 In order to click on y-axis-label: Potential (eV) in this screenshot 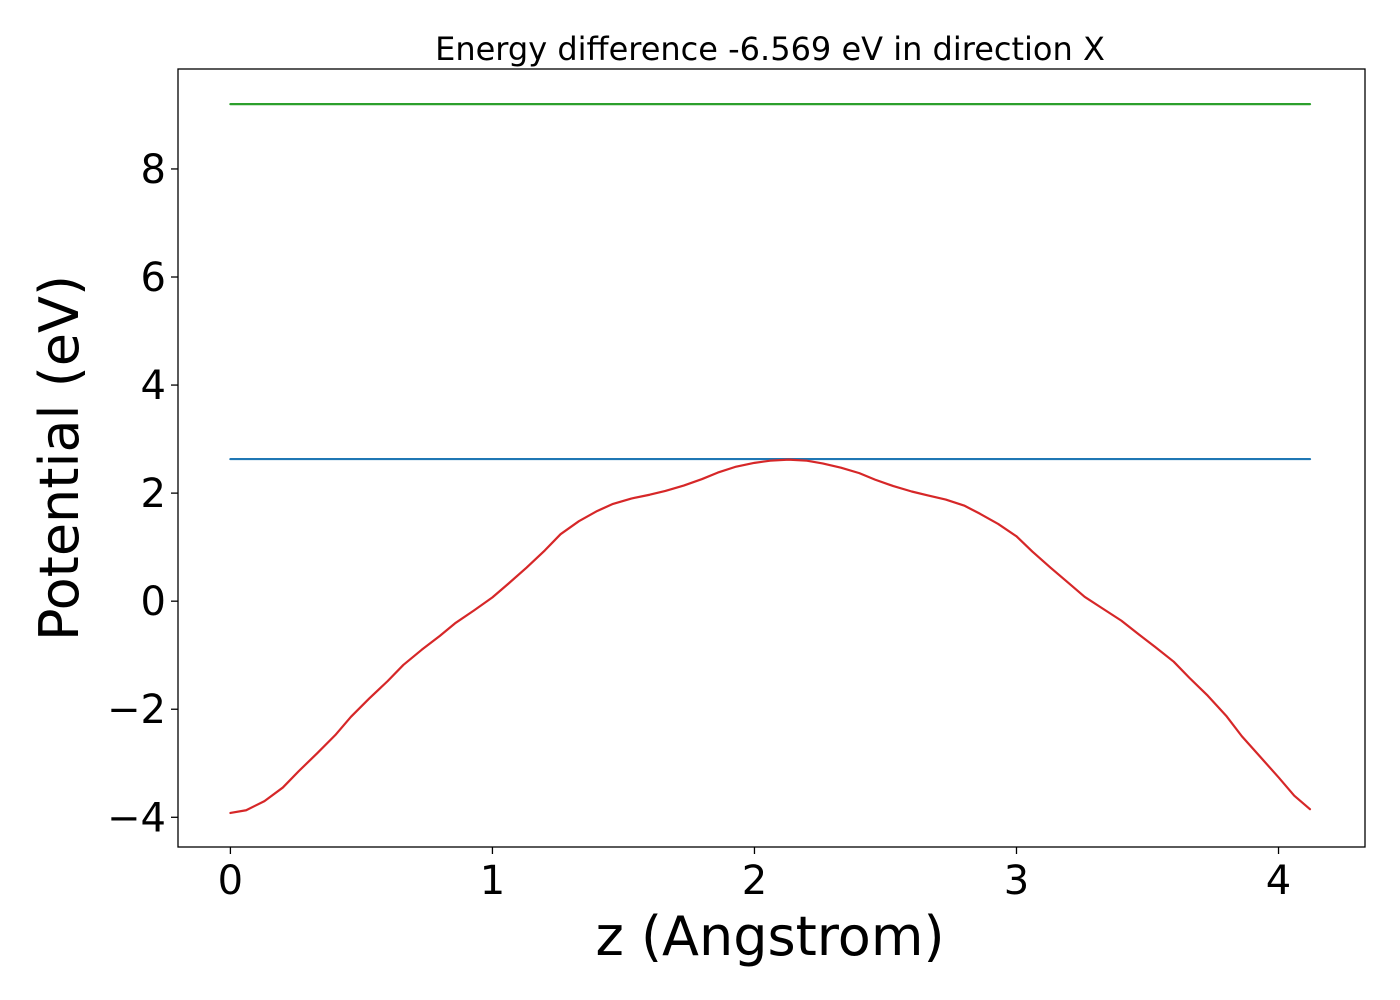, I will do `click(59, 458)`.